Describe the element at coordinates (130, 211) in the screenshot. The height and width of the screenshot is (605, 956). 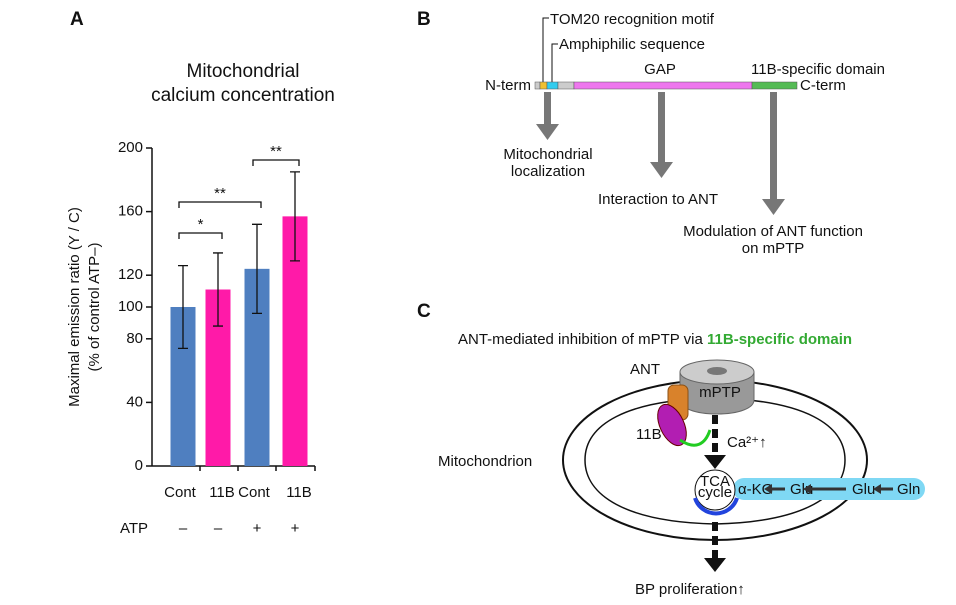
I see `y-tick-label: 160` at that location.